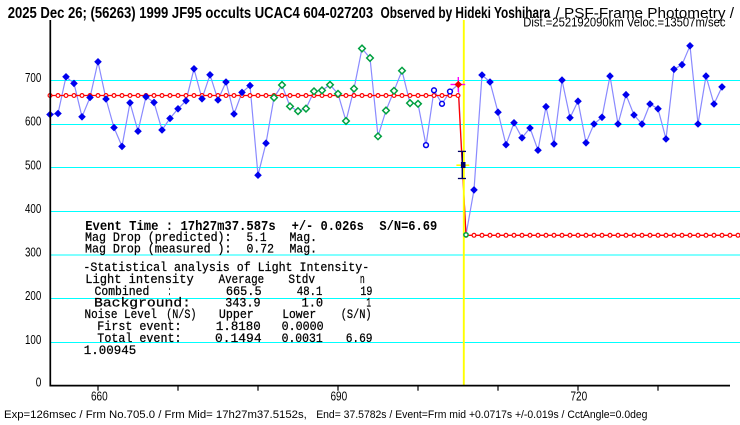 The height and width of the screenshot is (425, 740). I want to click on svg-text: 343.9, so click(242, 303).